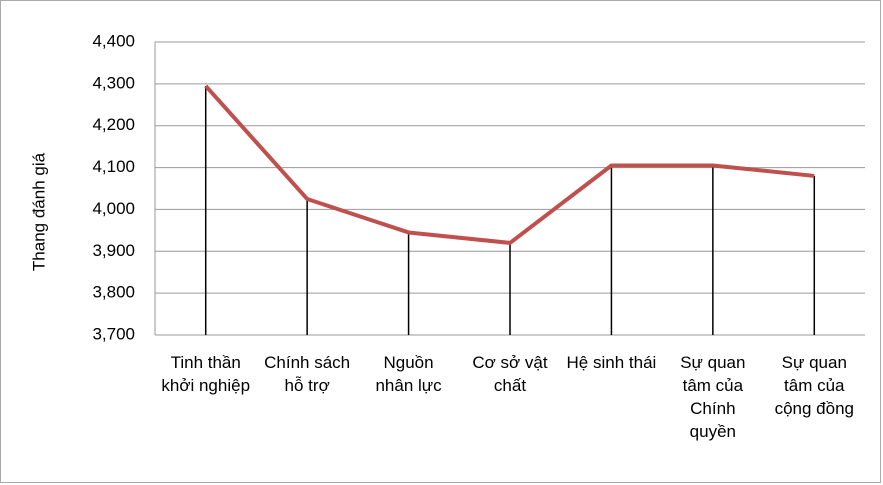  I want to click on y-tick-label: 3,800, so click(113, 292).